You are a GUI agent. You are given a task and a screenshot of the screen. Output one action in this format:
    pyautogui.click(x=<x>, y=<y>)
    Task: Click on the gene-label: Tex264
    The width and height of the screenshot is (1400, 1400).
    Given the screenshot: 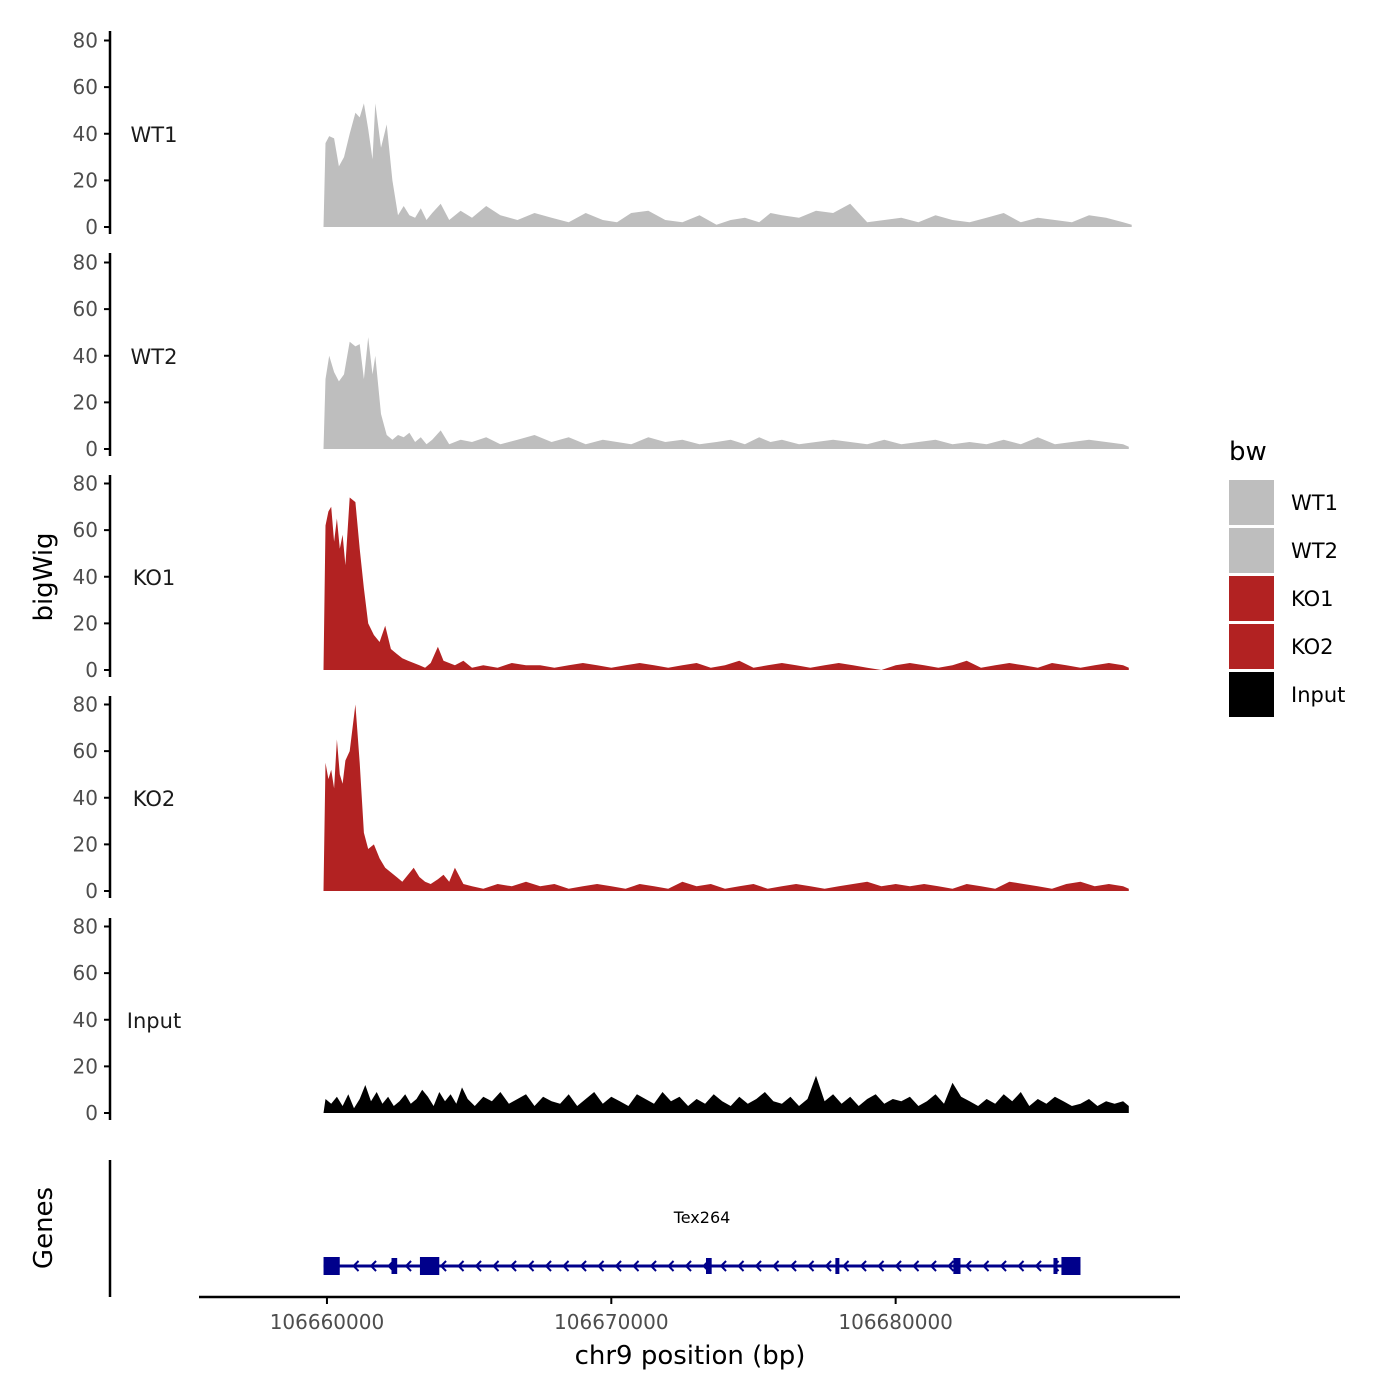 What is the action you would take?
    pyautogui.click(x=702, y=1217)
    